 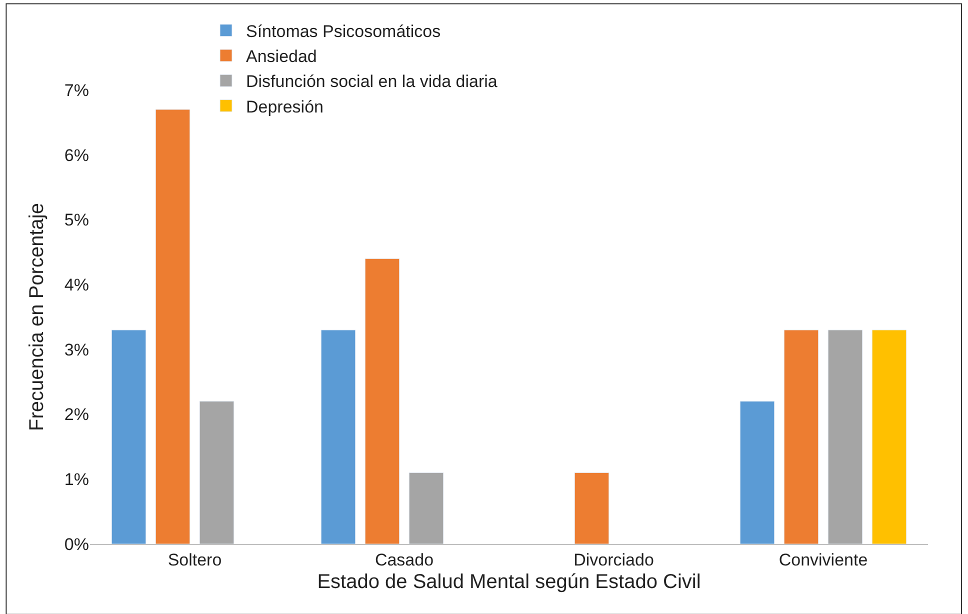 What do you see at coordinates (343, 31) in the screenshot?
I see `legend-label: Síntomas Psicosomáticos` at bounding box center [343, 31].